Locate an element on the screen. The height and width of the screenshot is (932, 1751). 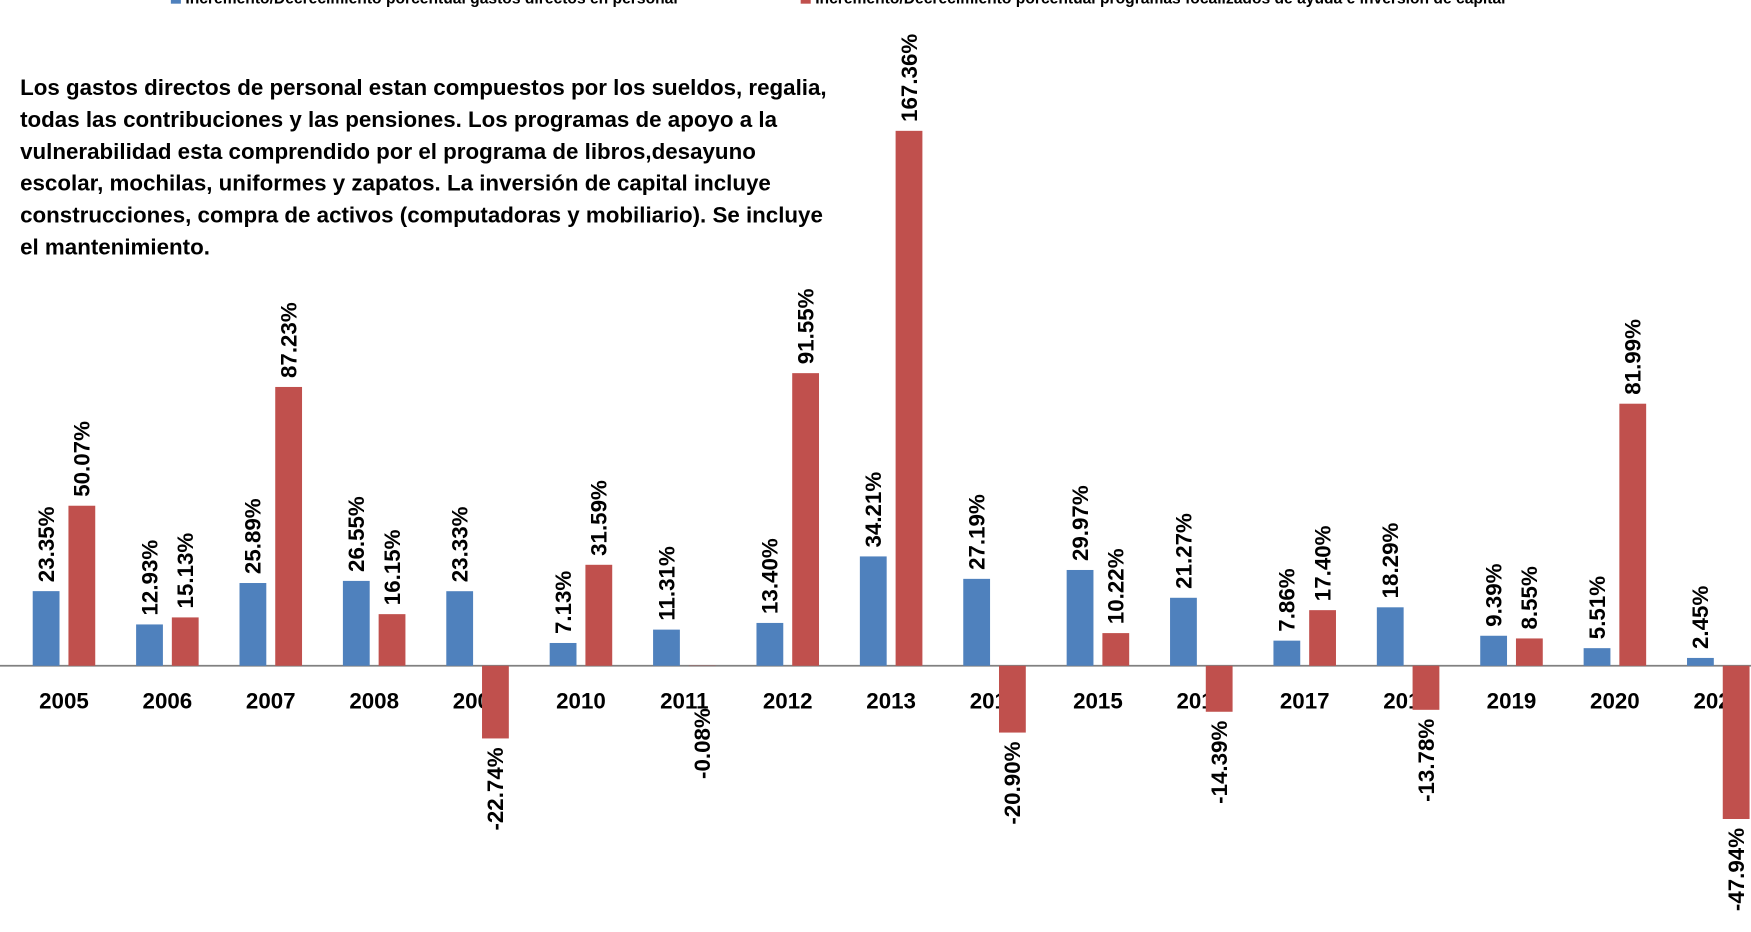
data-label: 7.13% is located at coordinates (563, 602).